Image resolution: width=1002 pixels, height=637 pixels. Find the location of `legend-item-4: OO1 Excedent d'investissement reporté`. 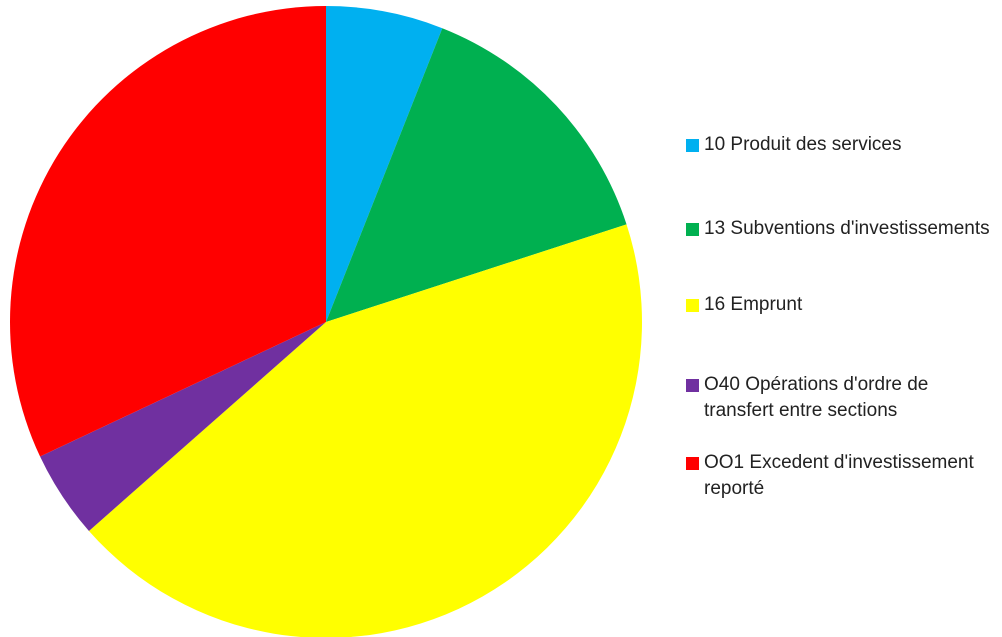

legend-item-4: OO1 Excedent d'investissement reporté is located at coordinates (844, 476).